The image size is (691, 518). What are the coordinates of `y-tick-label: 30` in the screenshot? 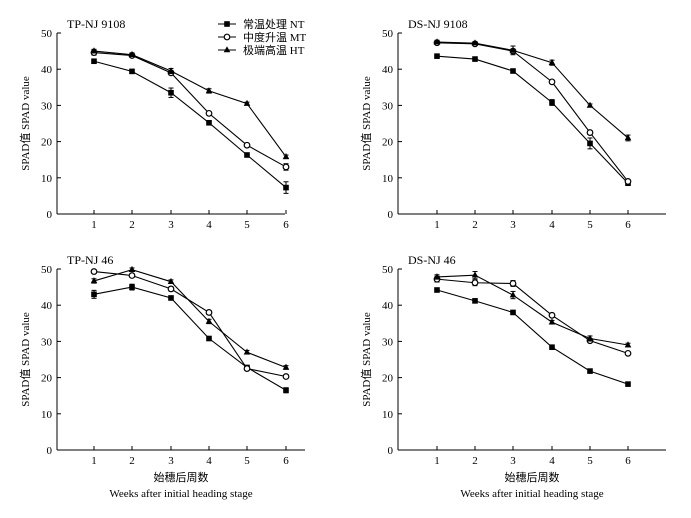 It's located at (388, 106).